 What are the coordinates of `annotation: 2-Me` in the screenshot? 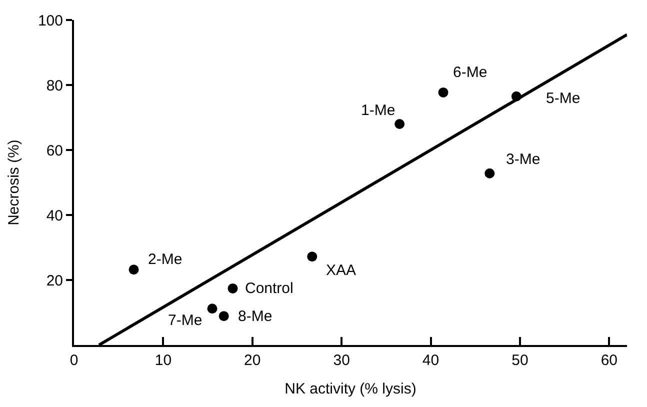 It's located at (165, 259).